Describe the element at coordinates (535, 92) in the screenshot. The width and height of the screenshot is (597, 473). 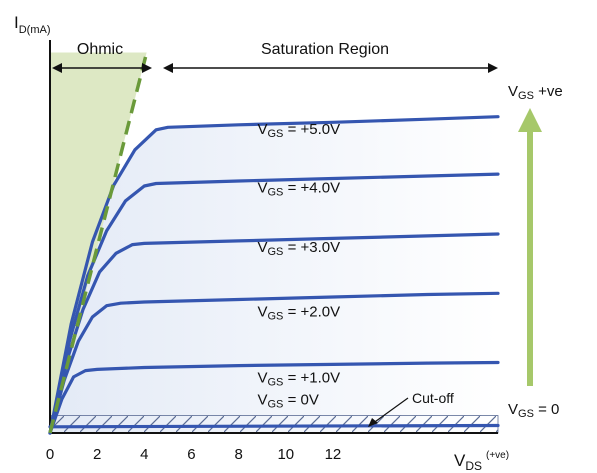
I see `vgs-top-label: VGS +ve` at that location.